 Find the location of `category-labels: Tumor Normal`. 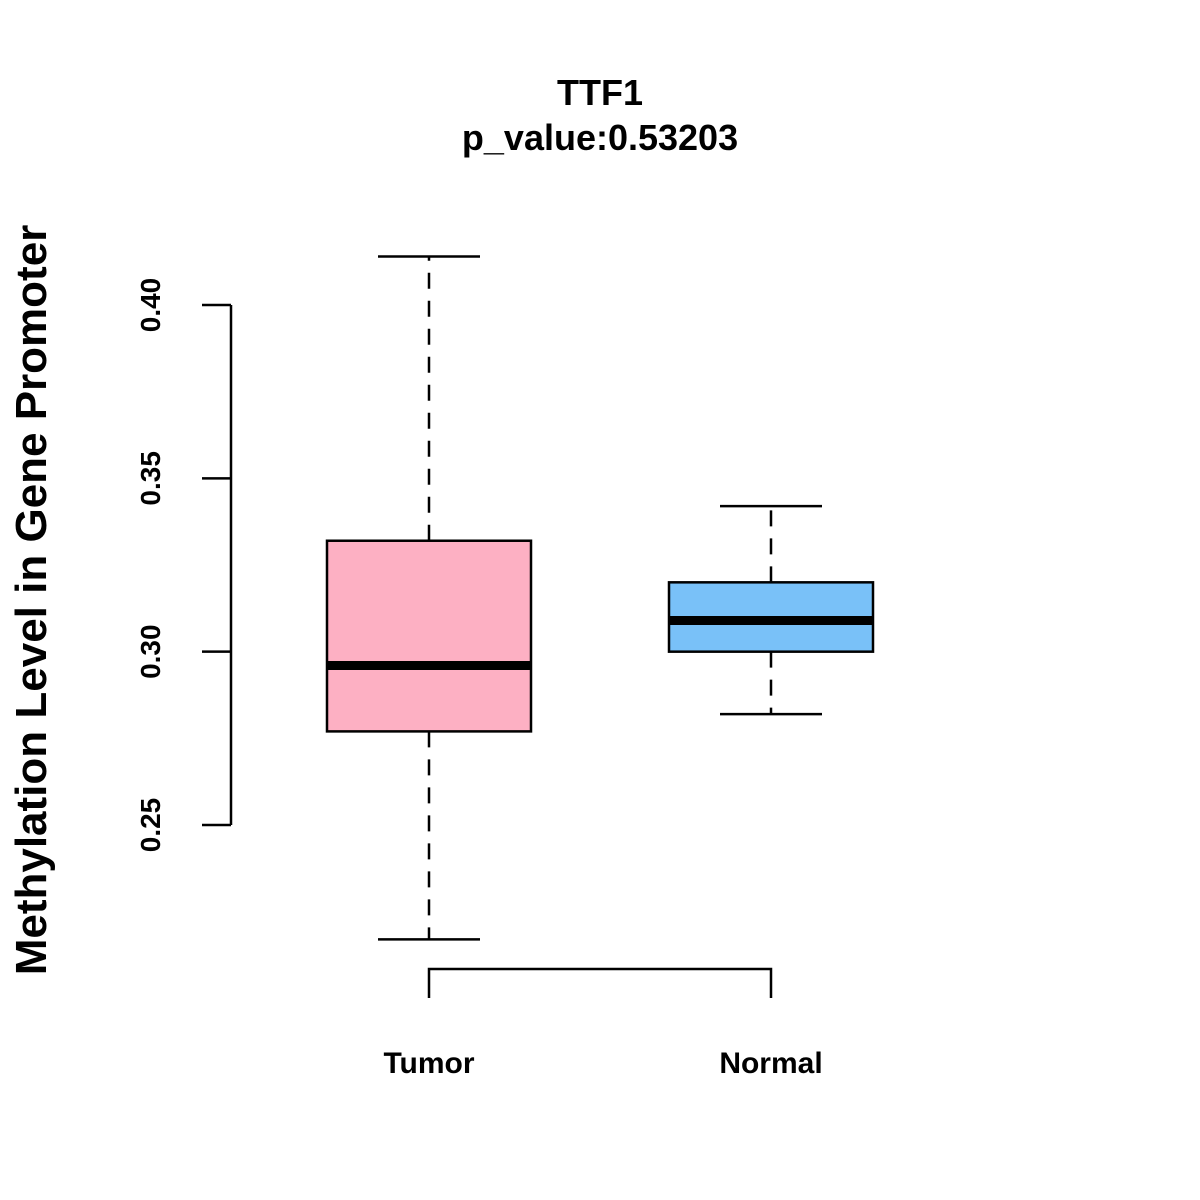

category-labels: Tumor Normal is located at coordinates (602, 1063).